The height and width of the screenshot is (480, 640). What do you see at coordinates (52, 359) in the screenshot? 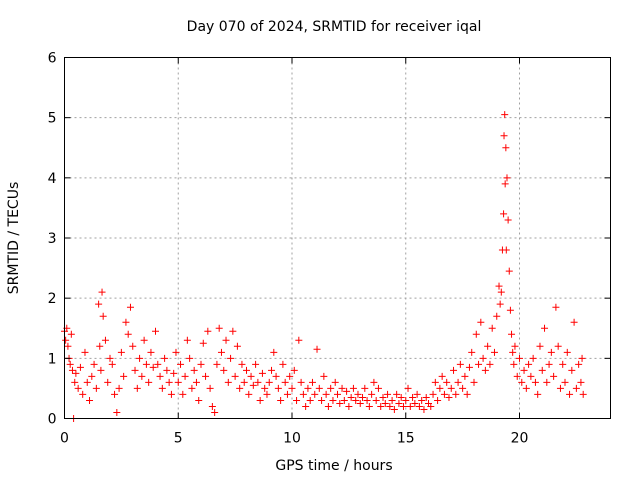
I see `y-tick-label: 1` at bounding box center [52, 359].